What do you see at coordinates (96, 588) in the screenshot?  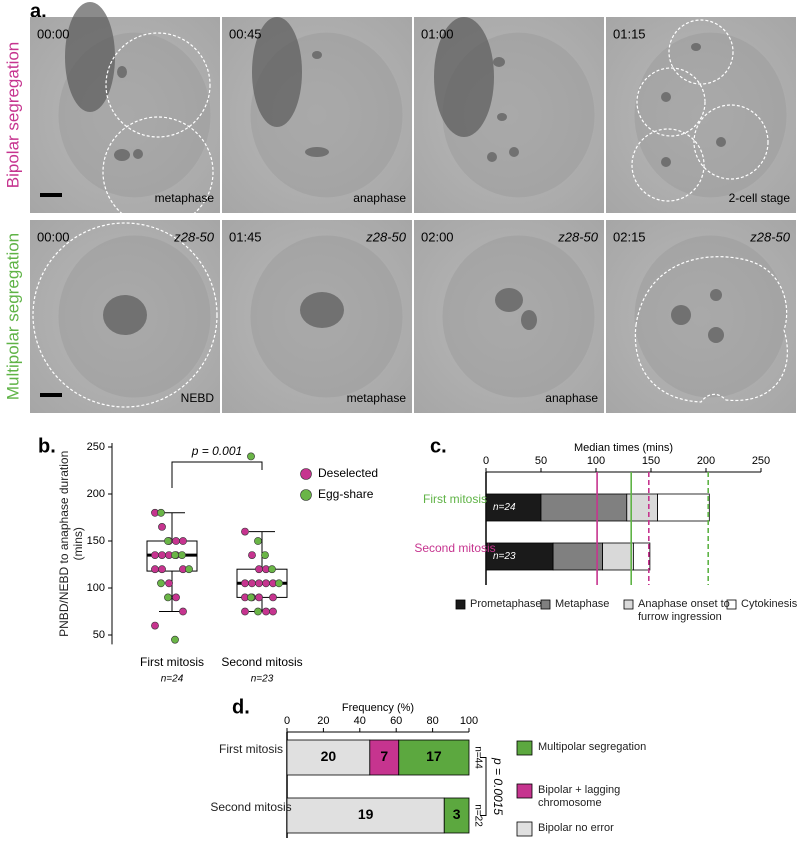 I see `y-tick-label: 100` at bounding box center [96, 588].